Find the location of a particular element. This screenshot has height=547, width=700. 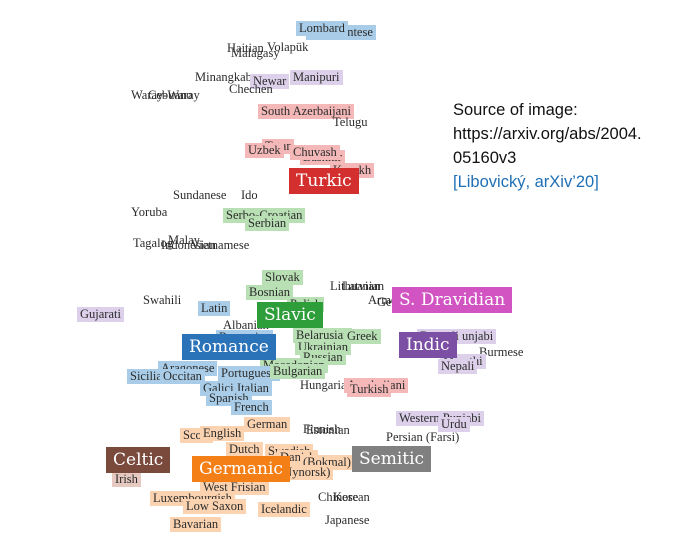

language-label: Indonesian is located at coordinates (188, 245).